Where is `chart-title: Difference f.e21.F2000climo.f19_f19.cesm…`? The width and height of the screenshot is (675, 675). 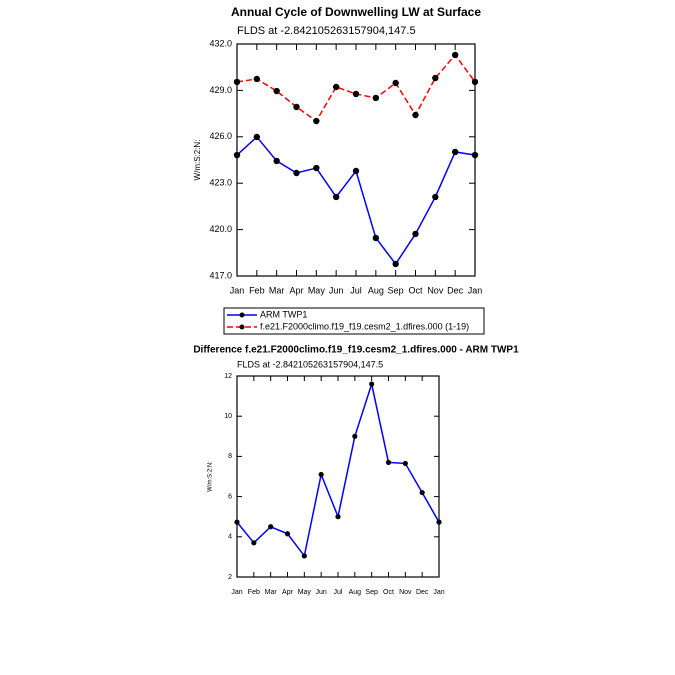
chart-title: Difference f.e21.F2000climo.f19_f19.cesm… is located at coordinates (356, 350).